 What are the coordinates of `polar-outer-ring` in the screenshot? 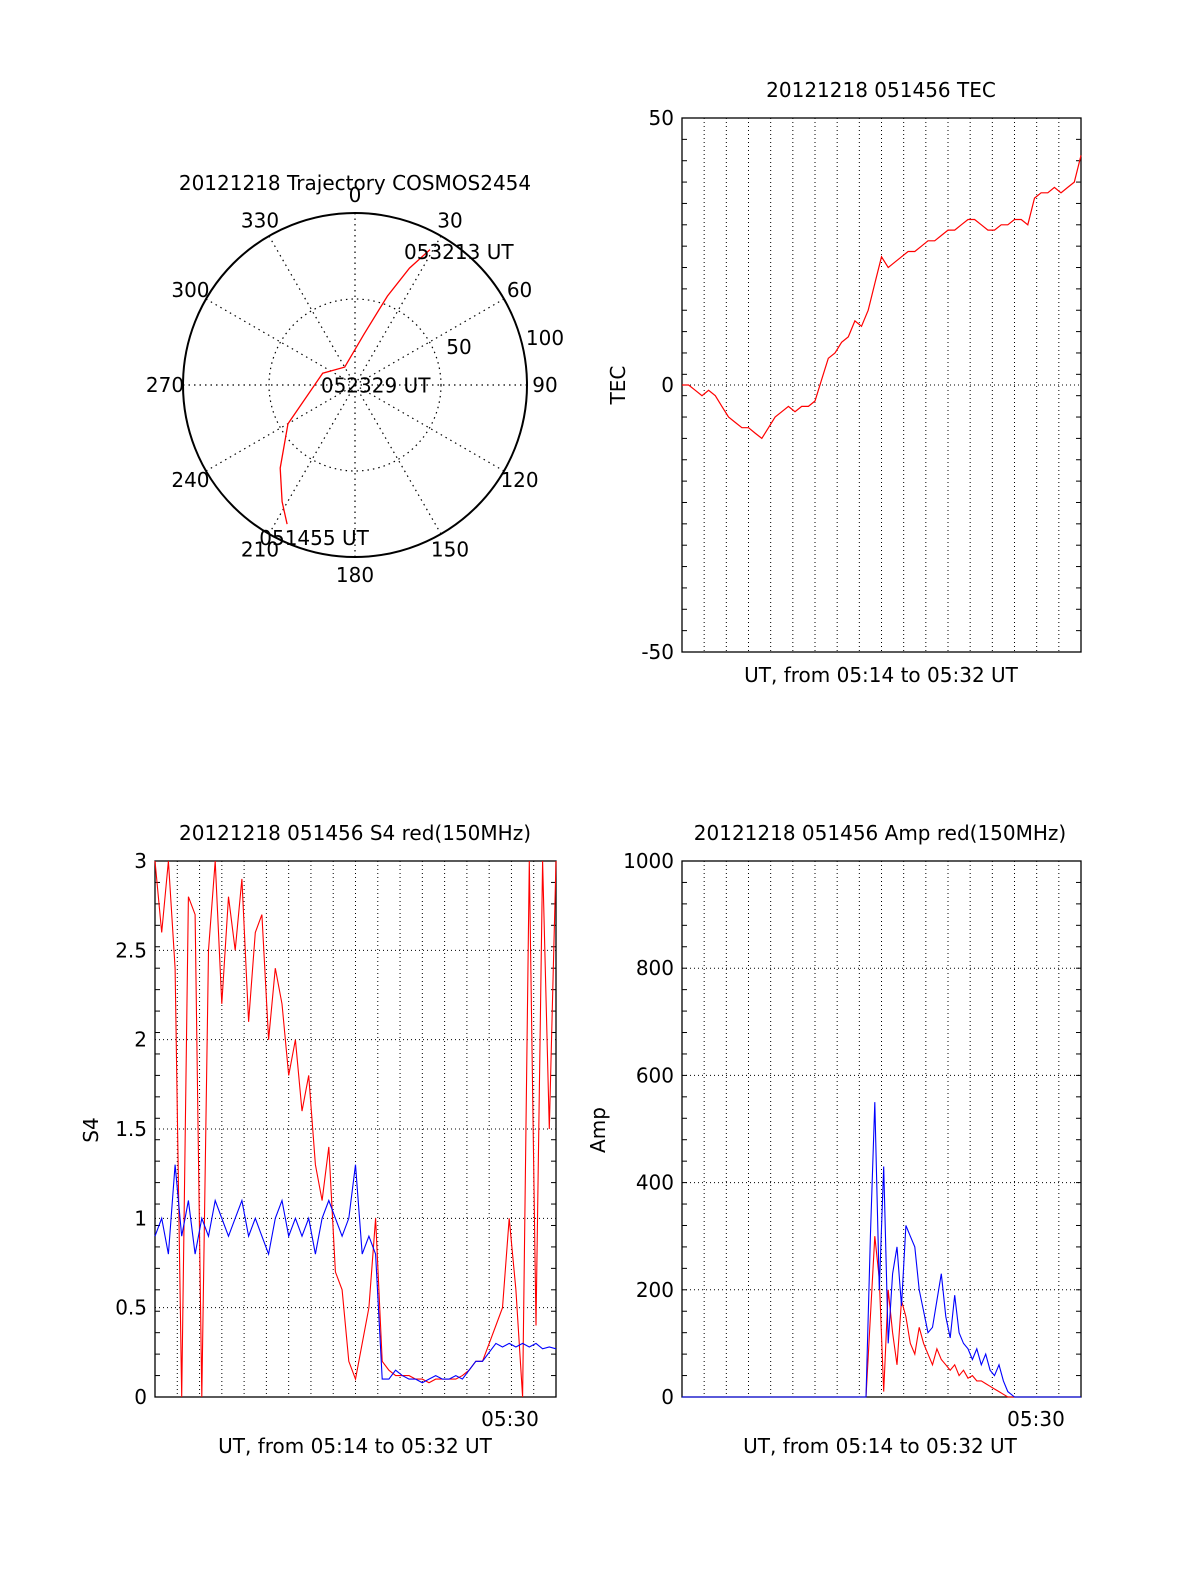 It's located at (355, 385).